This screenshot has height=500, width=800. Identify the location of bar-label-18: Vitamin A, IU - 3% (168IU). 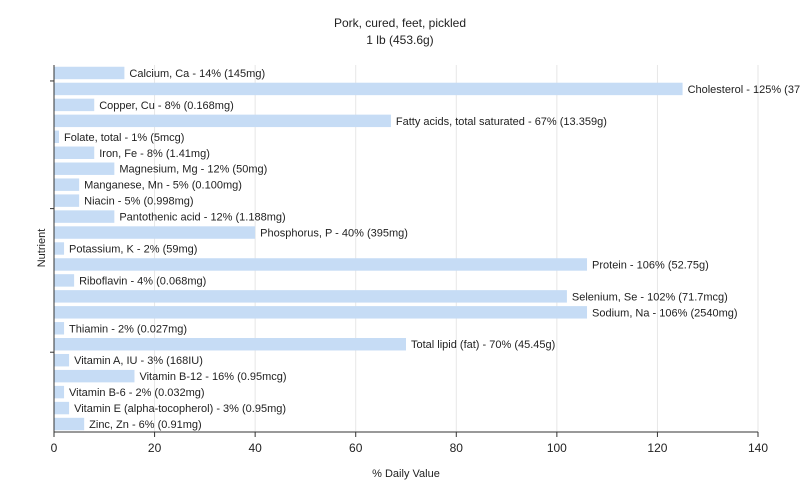
(138, 361).